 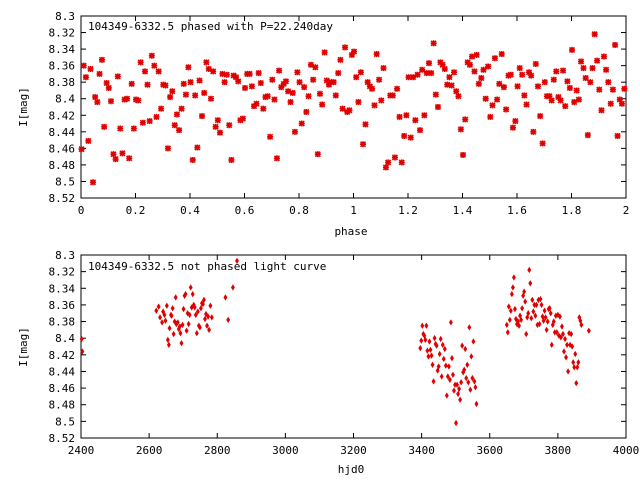 What do you see at coordinates (245, 210) in the screenshot?
I see `x-tick-label: 0.6` at bounding box center [245, 210].